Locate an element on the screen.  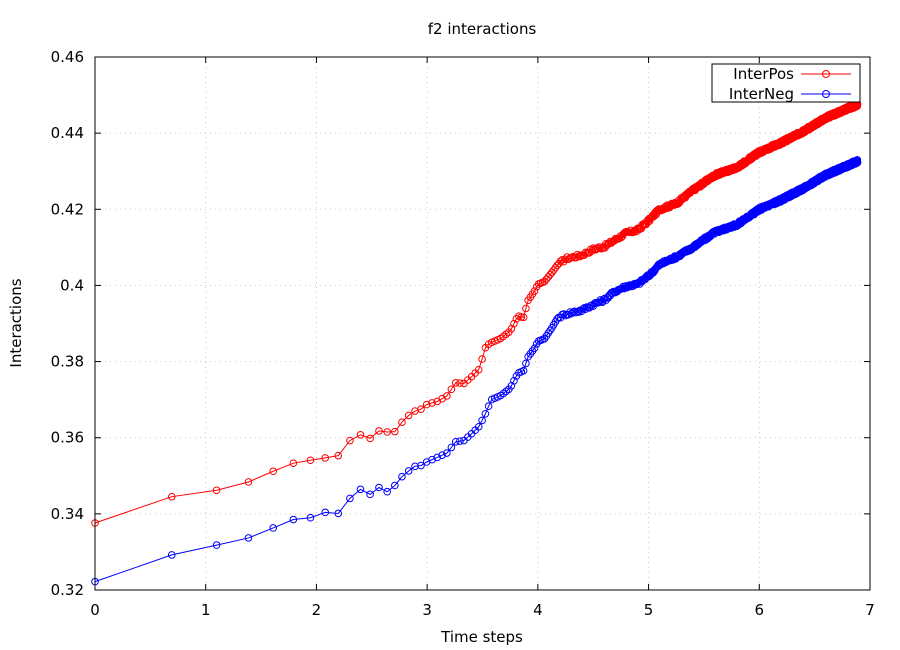
y-tick-label: 0.46 is located at coordinates (67, 57).